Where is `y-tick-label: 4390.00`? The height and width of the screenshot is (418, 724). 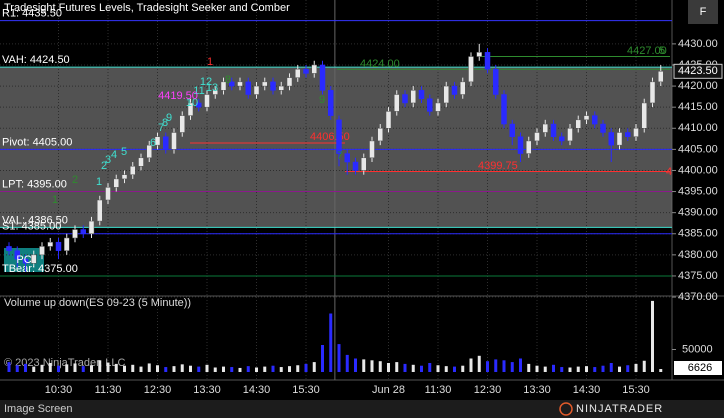 y-tick-label: 4390.00 is located at coordinates (698, 213).